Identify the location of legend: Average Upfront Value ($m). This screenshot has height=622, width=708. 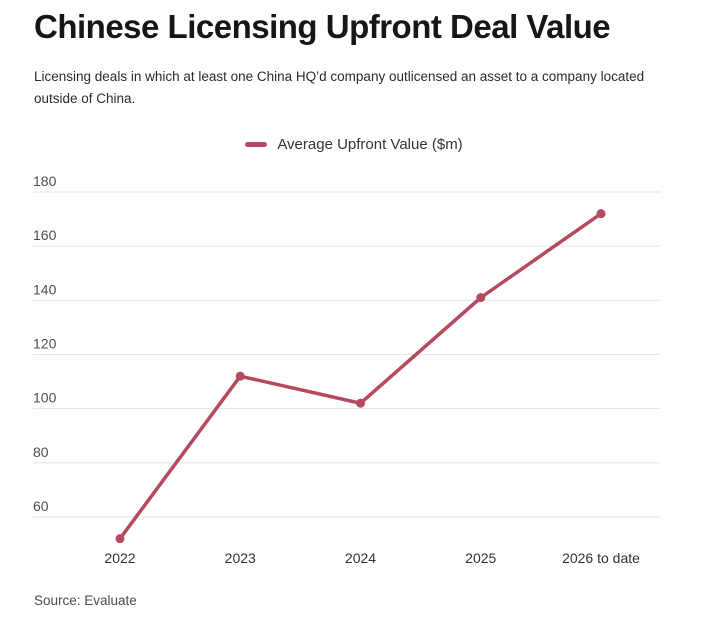
(354, 144).